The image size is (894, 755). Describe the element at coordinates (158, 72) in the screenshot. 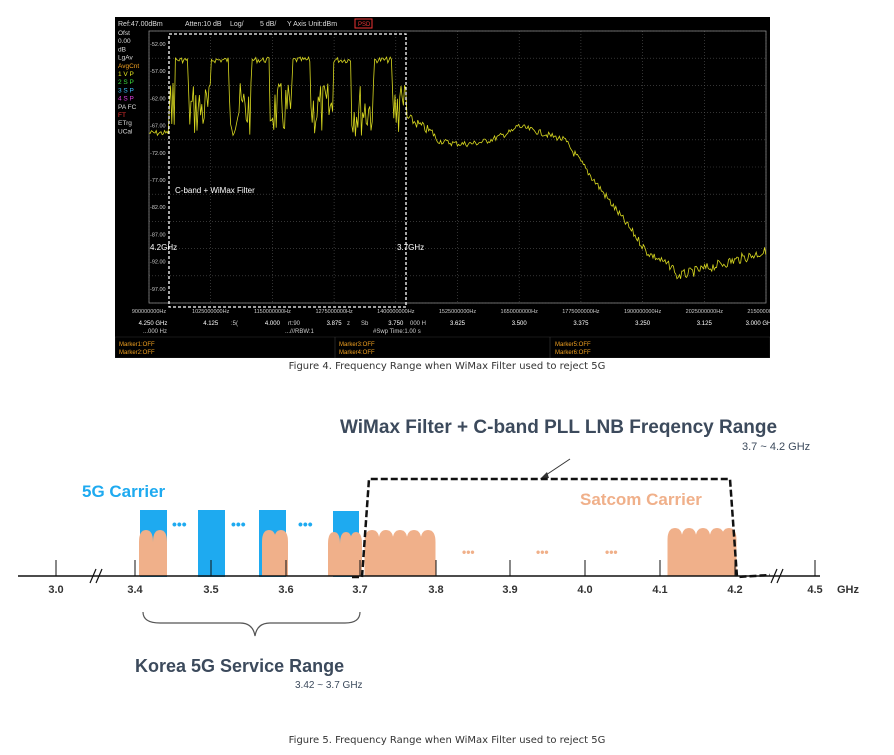

I see `y-tick-label: -57.00` at that location.